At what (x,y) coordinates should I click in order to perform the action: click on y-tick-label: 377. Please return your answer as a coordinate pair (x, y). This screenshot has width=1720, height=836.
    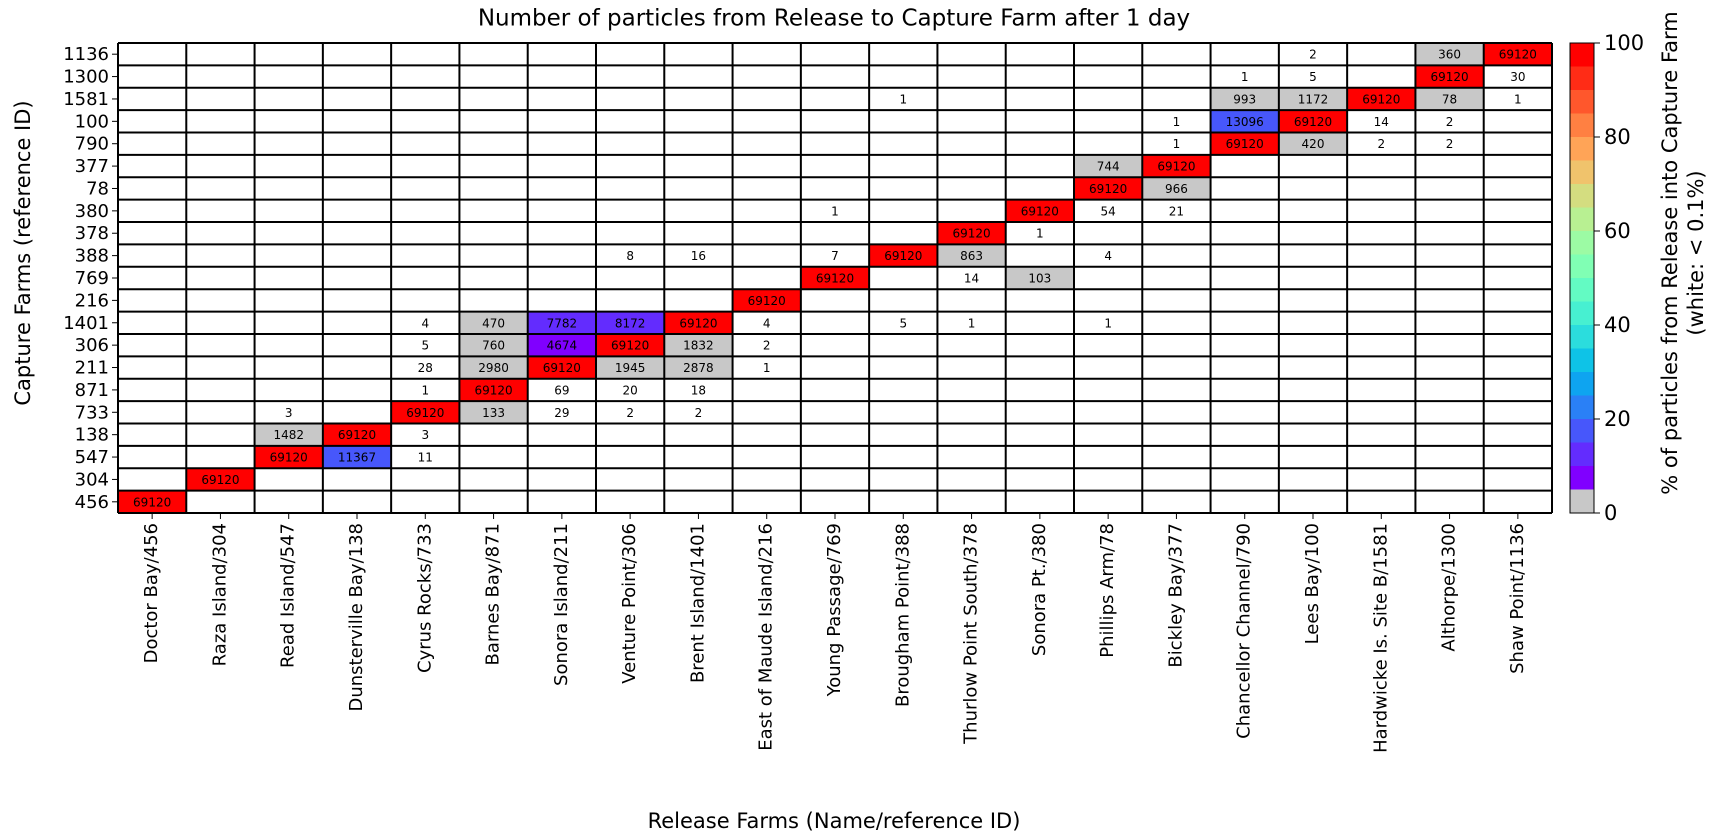
    Looking at the image, I should click on (92, 166).